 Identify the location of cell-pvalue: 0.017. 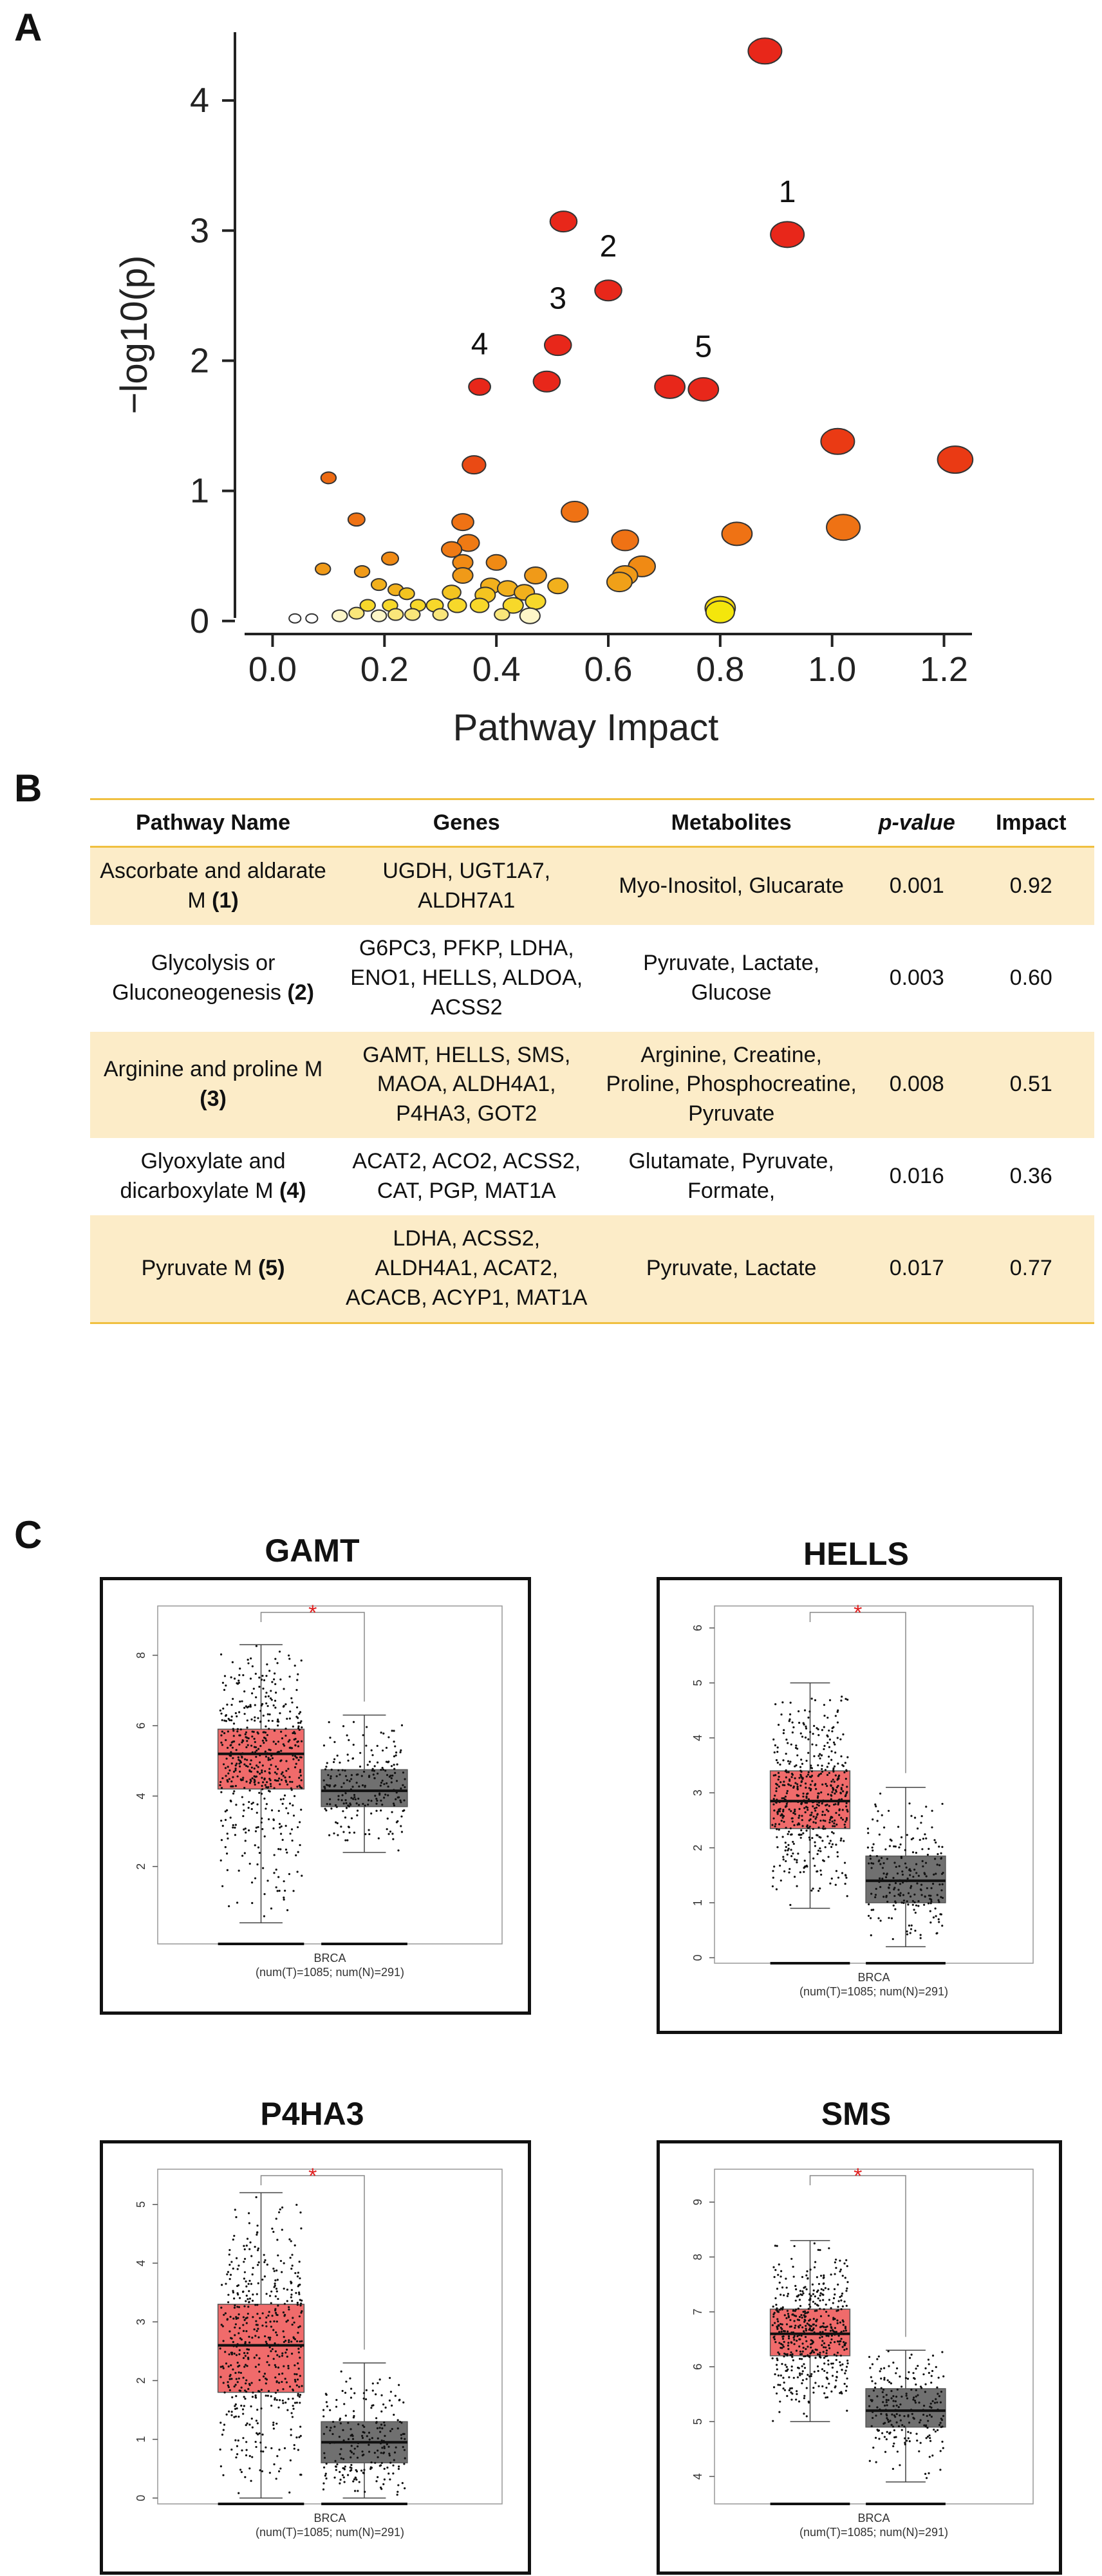
(916, 1269).